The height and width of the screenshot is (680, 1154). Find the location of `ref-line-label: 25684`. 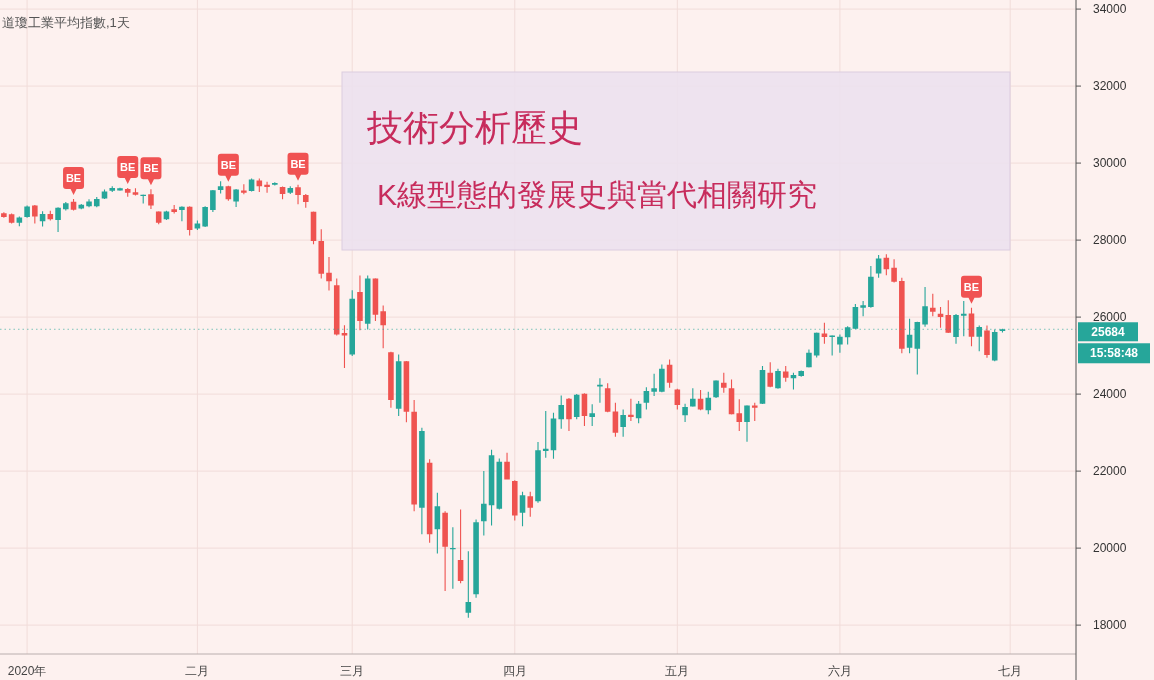

ref-line-label: 25684 is located at coordinates (1108, 332).